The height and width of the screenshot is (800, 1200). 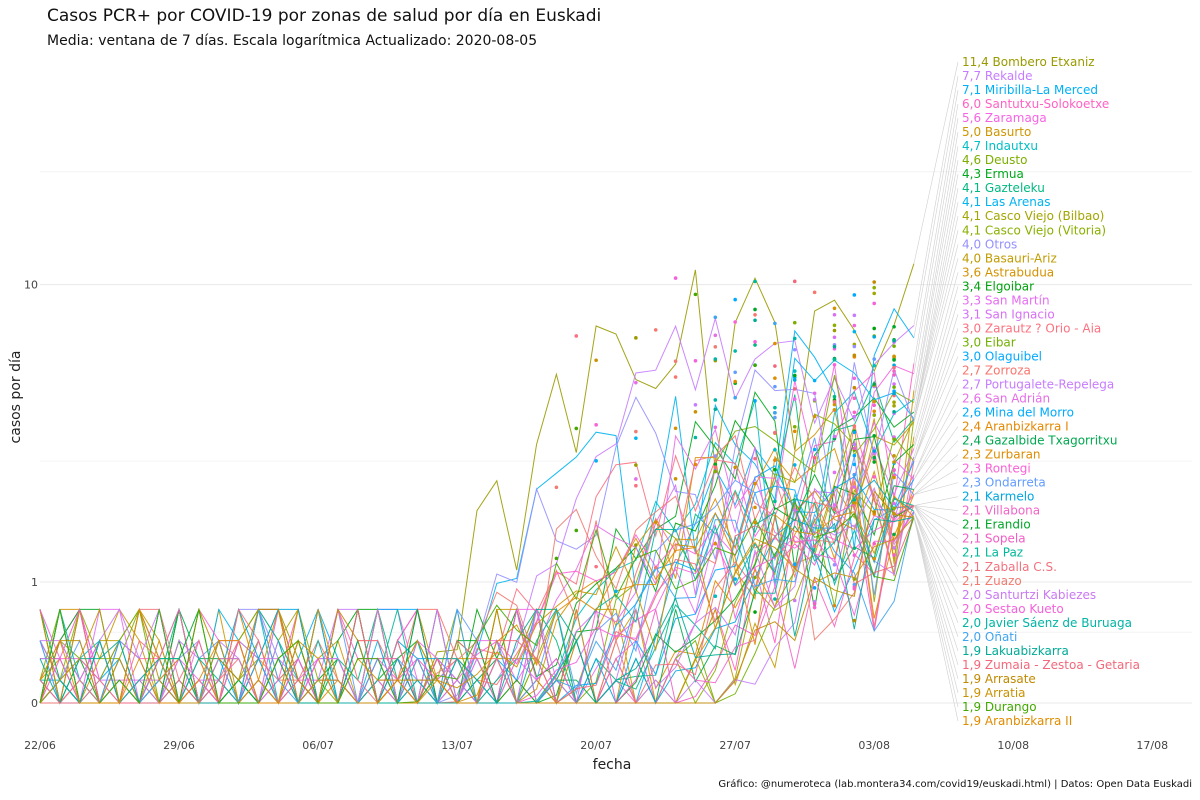 What do you see at coordinates (1001, 511) in the screenshot?
I see `series-label: 2,1 Villabona` at bounding box center [1001, 511].